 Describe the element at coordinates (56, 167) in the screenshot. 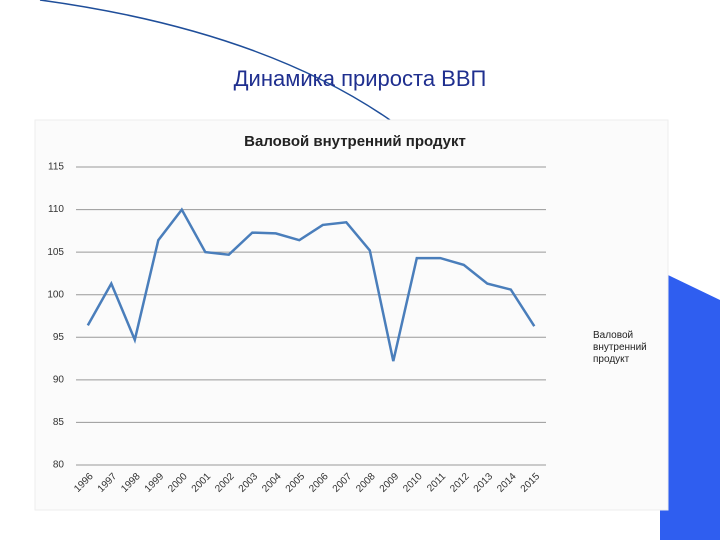

I see `y-tick-label: 115` at that location.